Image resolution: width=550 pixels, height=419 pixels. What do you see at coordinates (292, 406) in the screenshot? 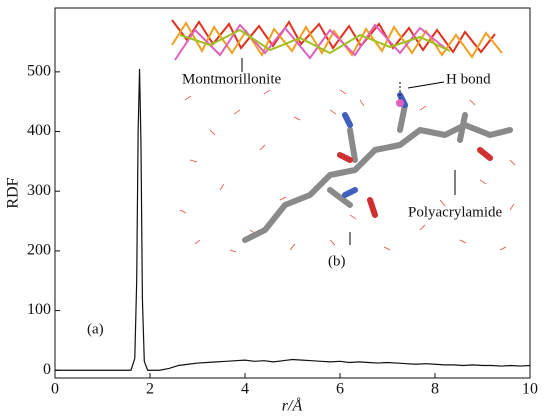
I see `x-axis-label: r/Å` at bounding box center [292, 406].